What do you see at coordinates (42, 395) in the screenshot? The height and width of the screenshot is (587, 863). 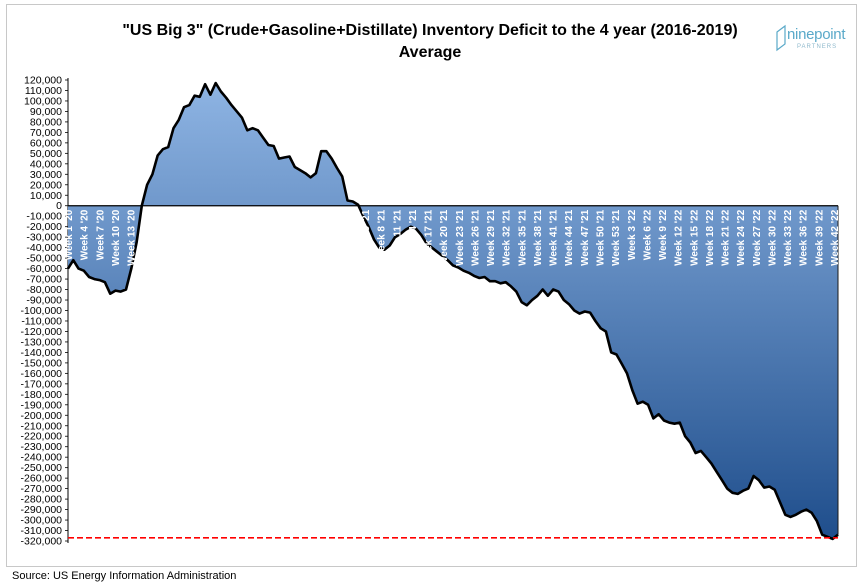 I see `y-tick-label: -180,000` at bounding box center [42, 395].